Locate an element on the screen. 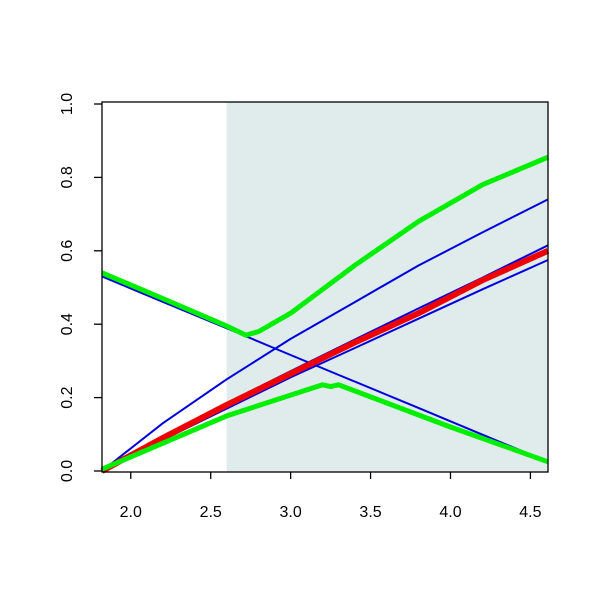 The height and width of the screenshot is (600, 600). y-tick-label: 1.0 is located at coordinates (67, 104).